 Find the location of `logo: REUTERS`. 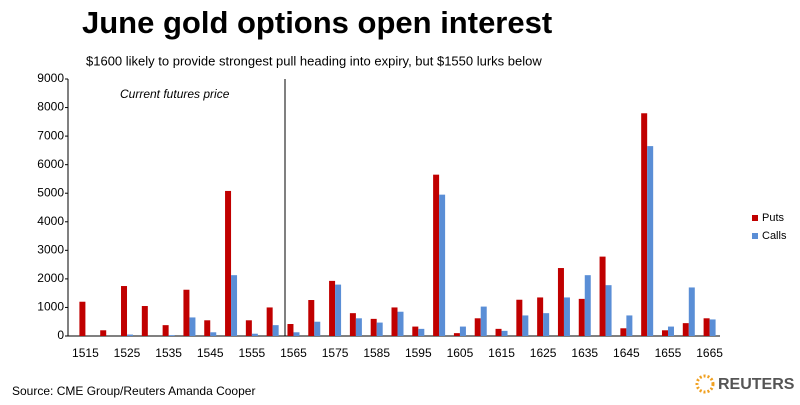

logo: REUTERS is located at coordinates (756, 384).